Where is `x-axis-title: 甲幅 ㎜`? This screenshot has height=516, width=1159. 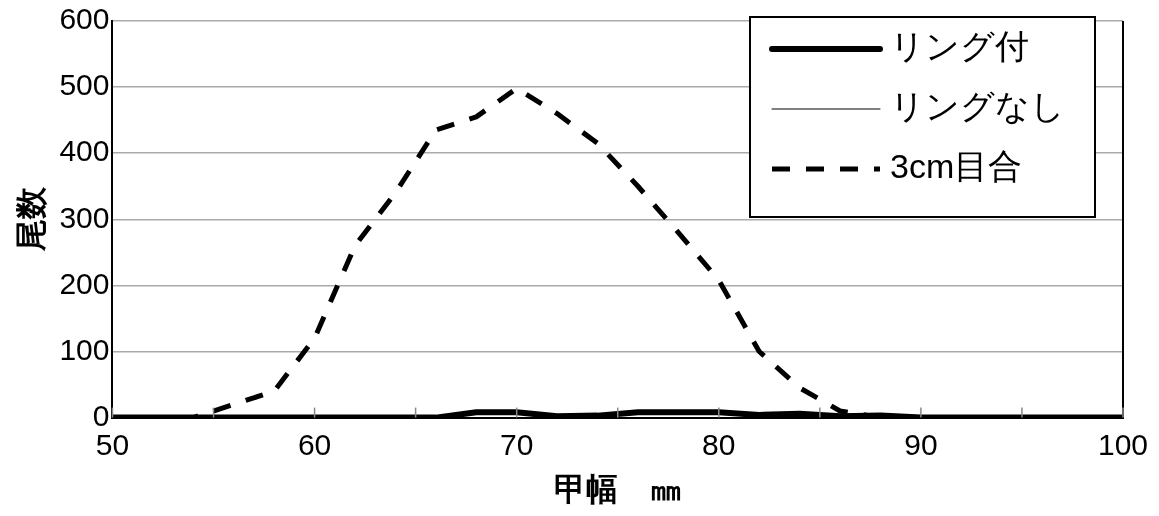 x-axis-title: 甲幅 ㎜ is located at coordinates (617, 488).